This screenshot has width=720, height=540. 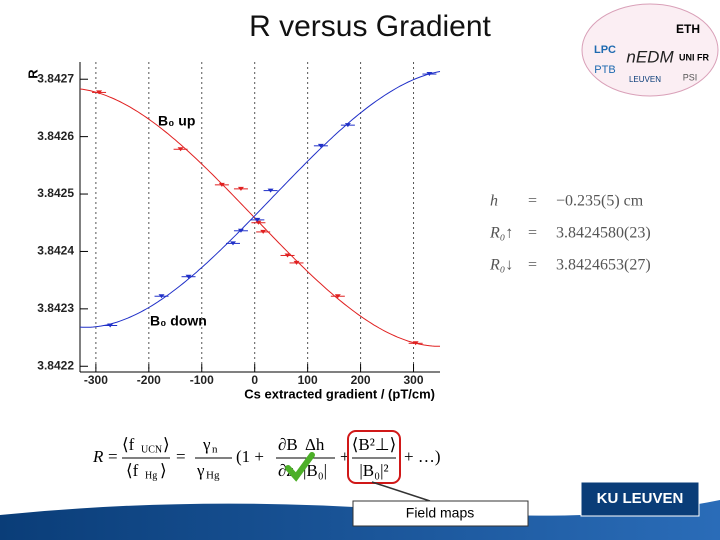 I want to click on result-symbol: R₀↑, so click(x=501, y=233).